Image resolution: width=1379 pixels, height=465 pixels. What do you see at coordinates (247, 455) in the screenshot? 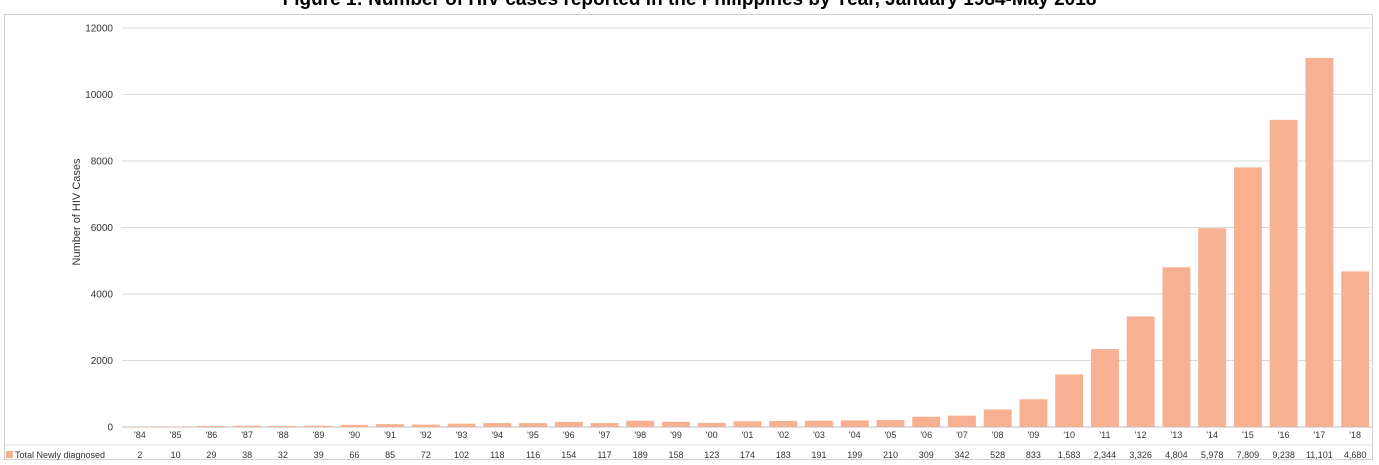
I see `data-table-value: 38` at bounding box center [247, 455].